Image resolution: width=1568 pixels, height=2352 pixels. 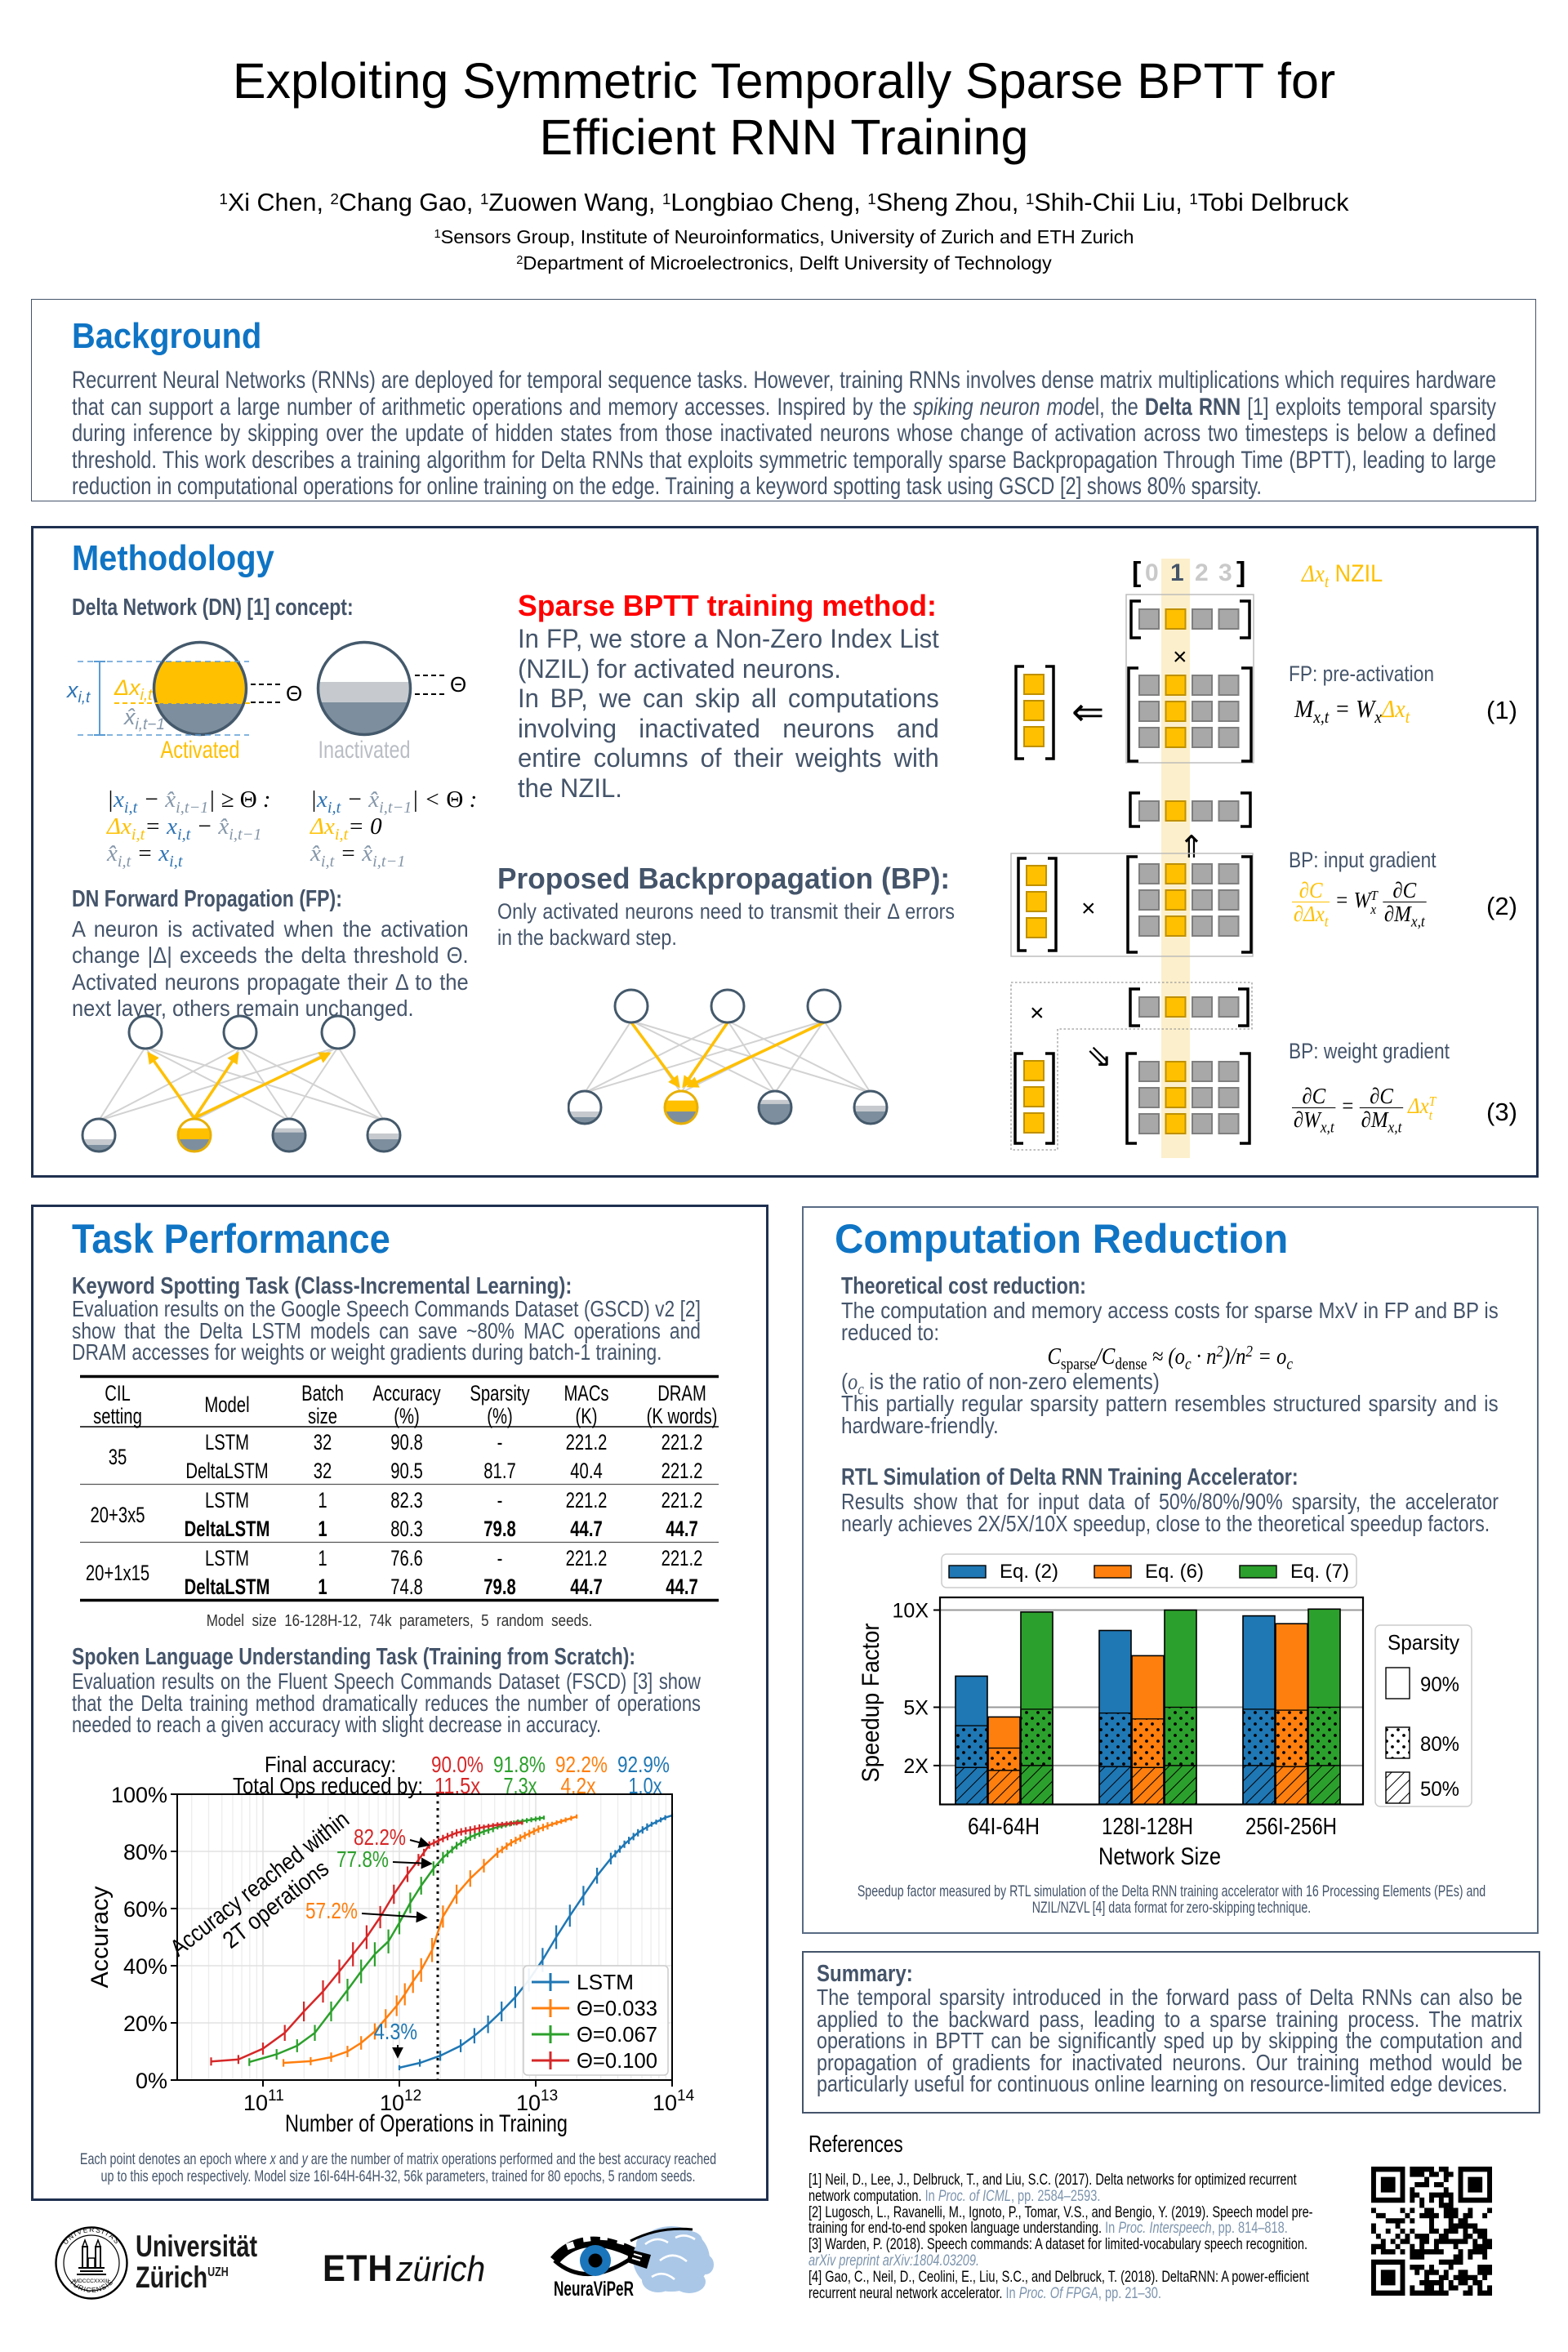 What do you see at coordinates (617, 2008) in the screenshot?
I see `svg-text: Θ=0.033` at bounding box center [617, 2008].